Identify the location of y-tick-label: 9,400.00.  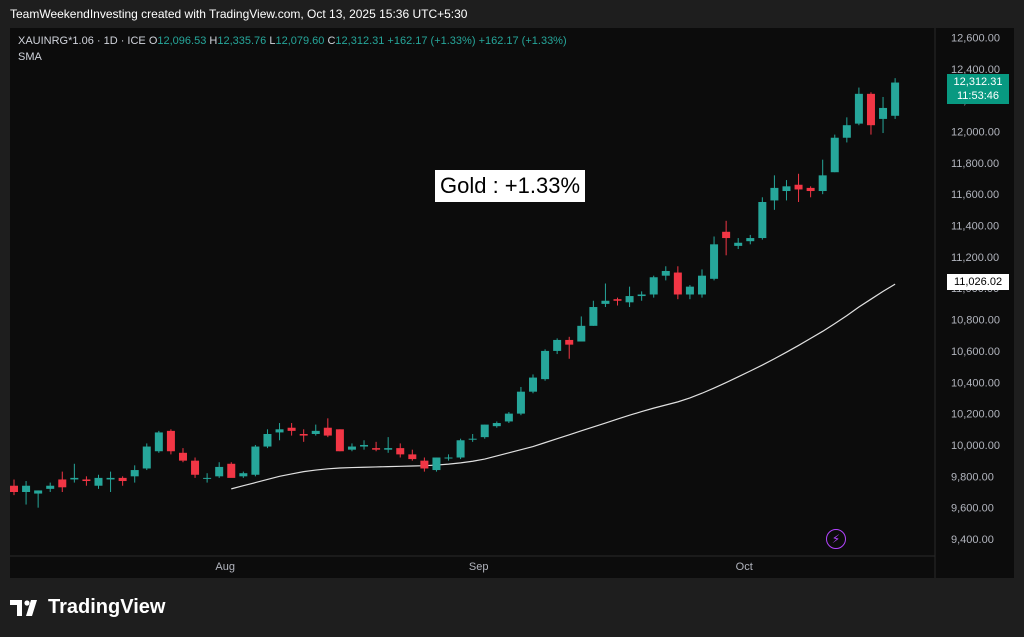
(972, 540).